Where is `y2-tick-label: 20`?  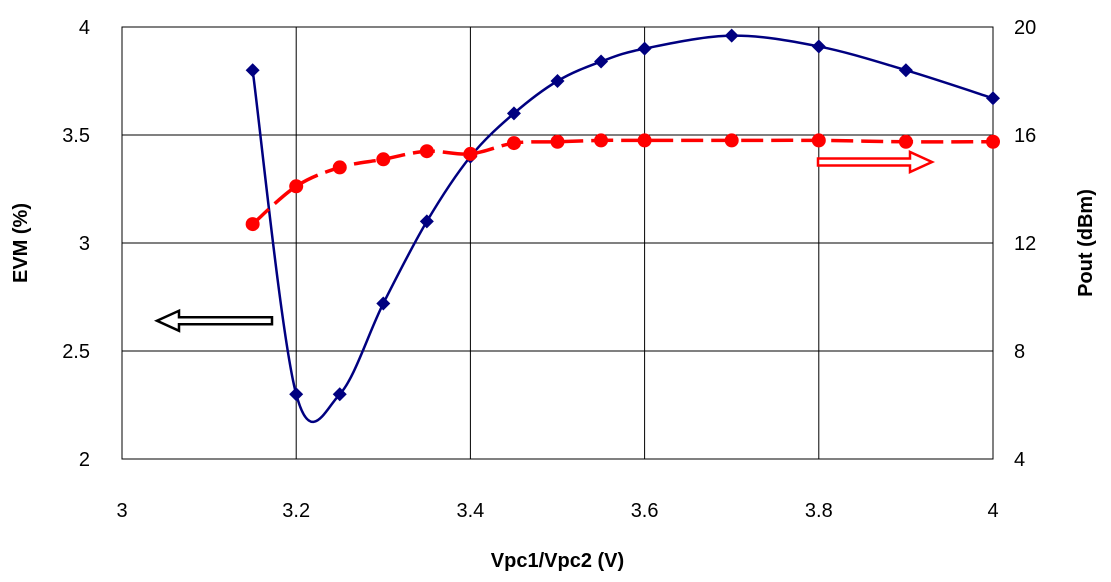 y2-tick-label: 20 is located at coordinates (1025, 28).